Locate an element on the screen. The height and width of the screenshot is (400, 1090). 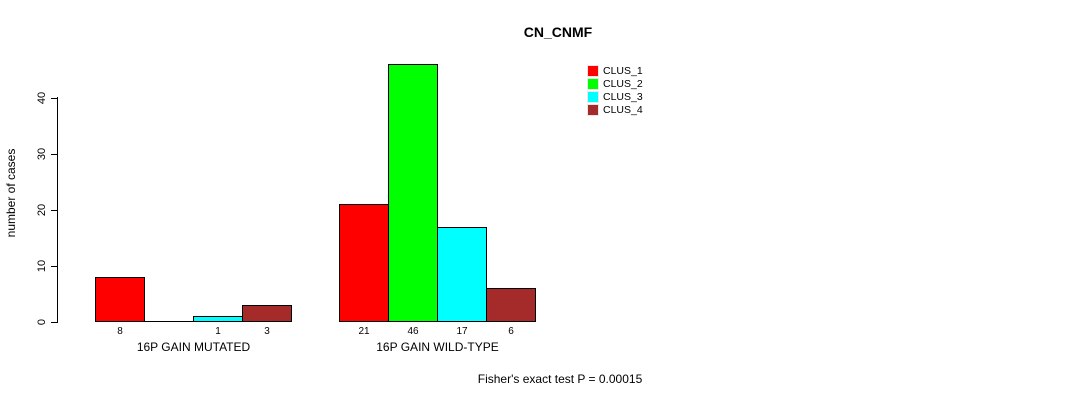
chart-title: CN_CNMF is located at coordinates (558, 32).